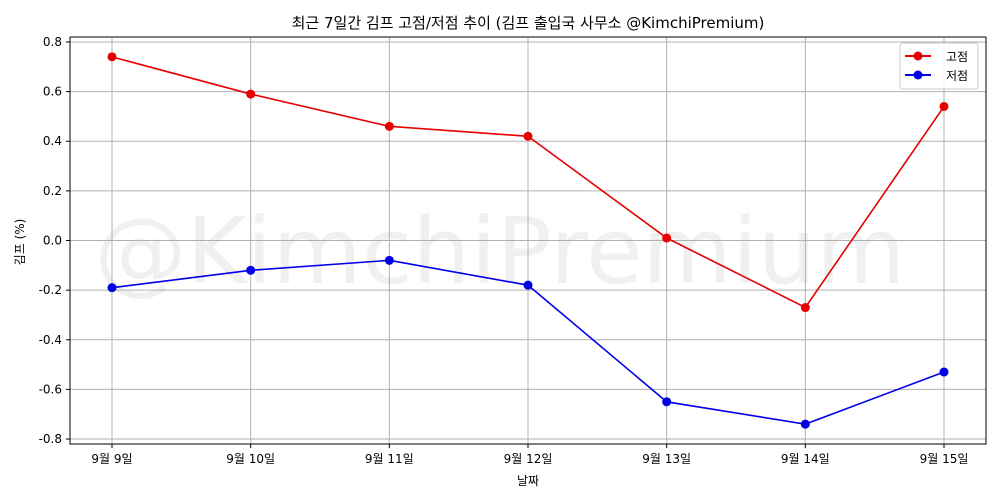 Image resolution: width=1000 pixels, height=504 pixels. What do you see at coordinates (957, 57) in the screenshot?
I see `legend-label-0: 고점` at bounding box center [957, 57].